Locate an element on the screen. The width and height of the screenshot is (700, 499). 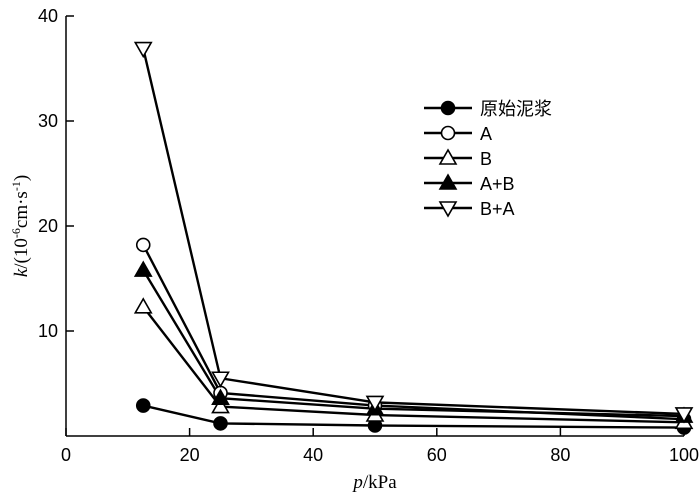
legend: 原始泥浆 AB A+B B+A is located at coordinates (488, 159).